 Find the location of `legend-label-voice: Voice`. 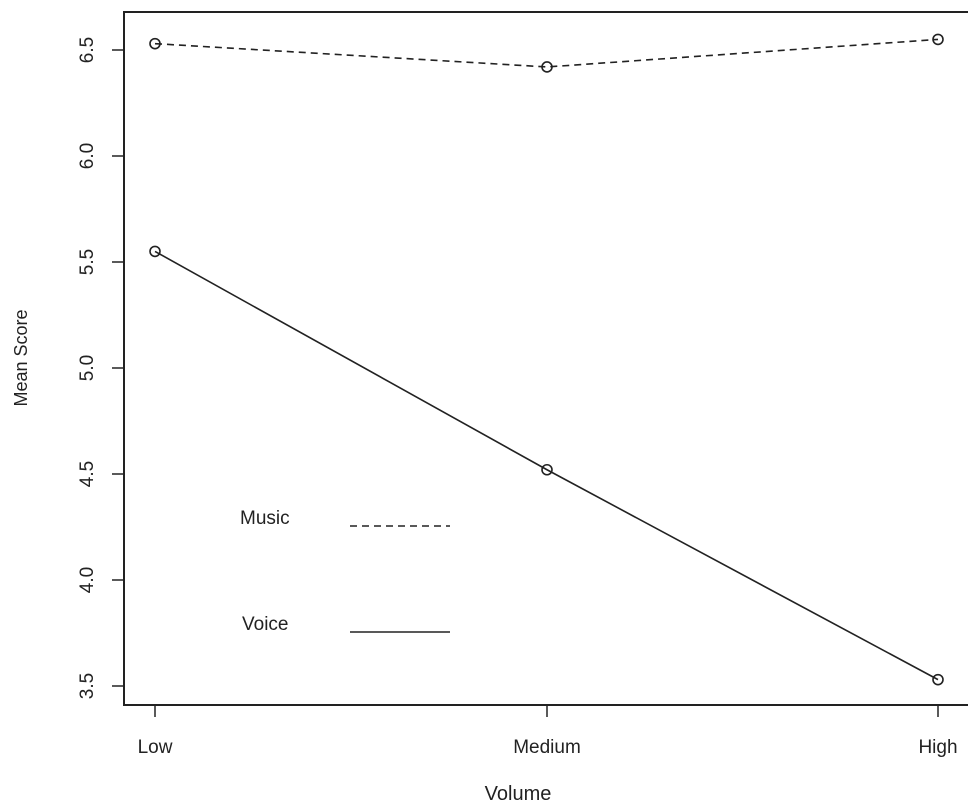

legend-label-voice: Voice is located at coordinates (265, 624).